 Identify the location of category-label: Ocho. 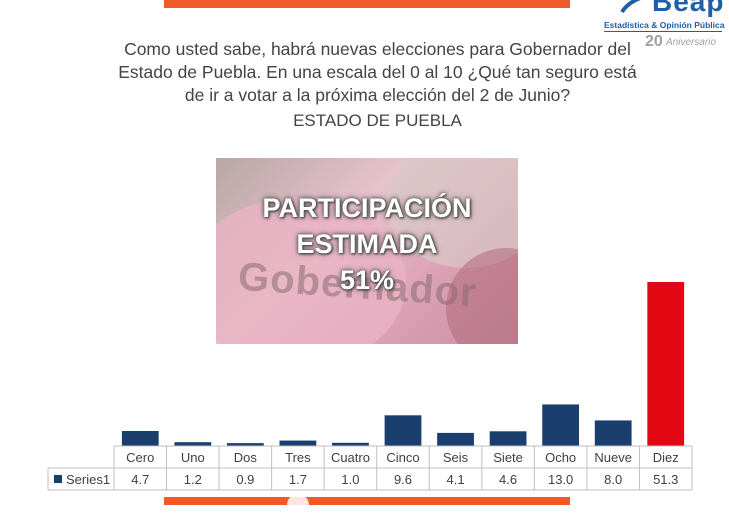
(560, 457).